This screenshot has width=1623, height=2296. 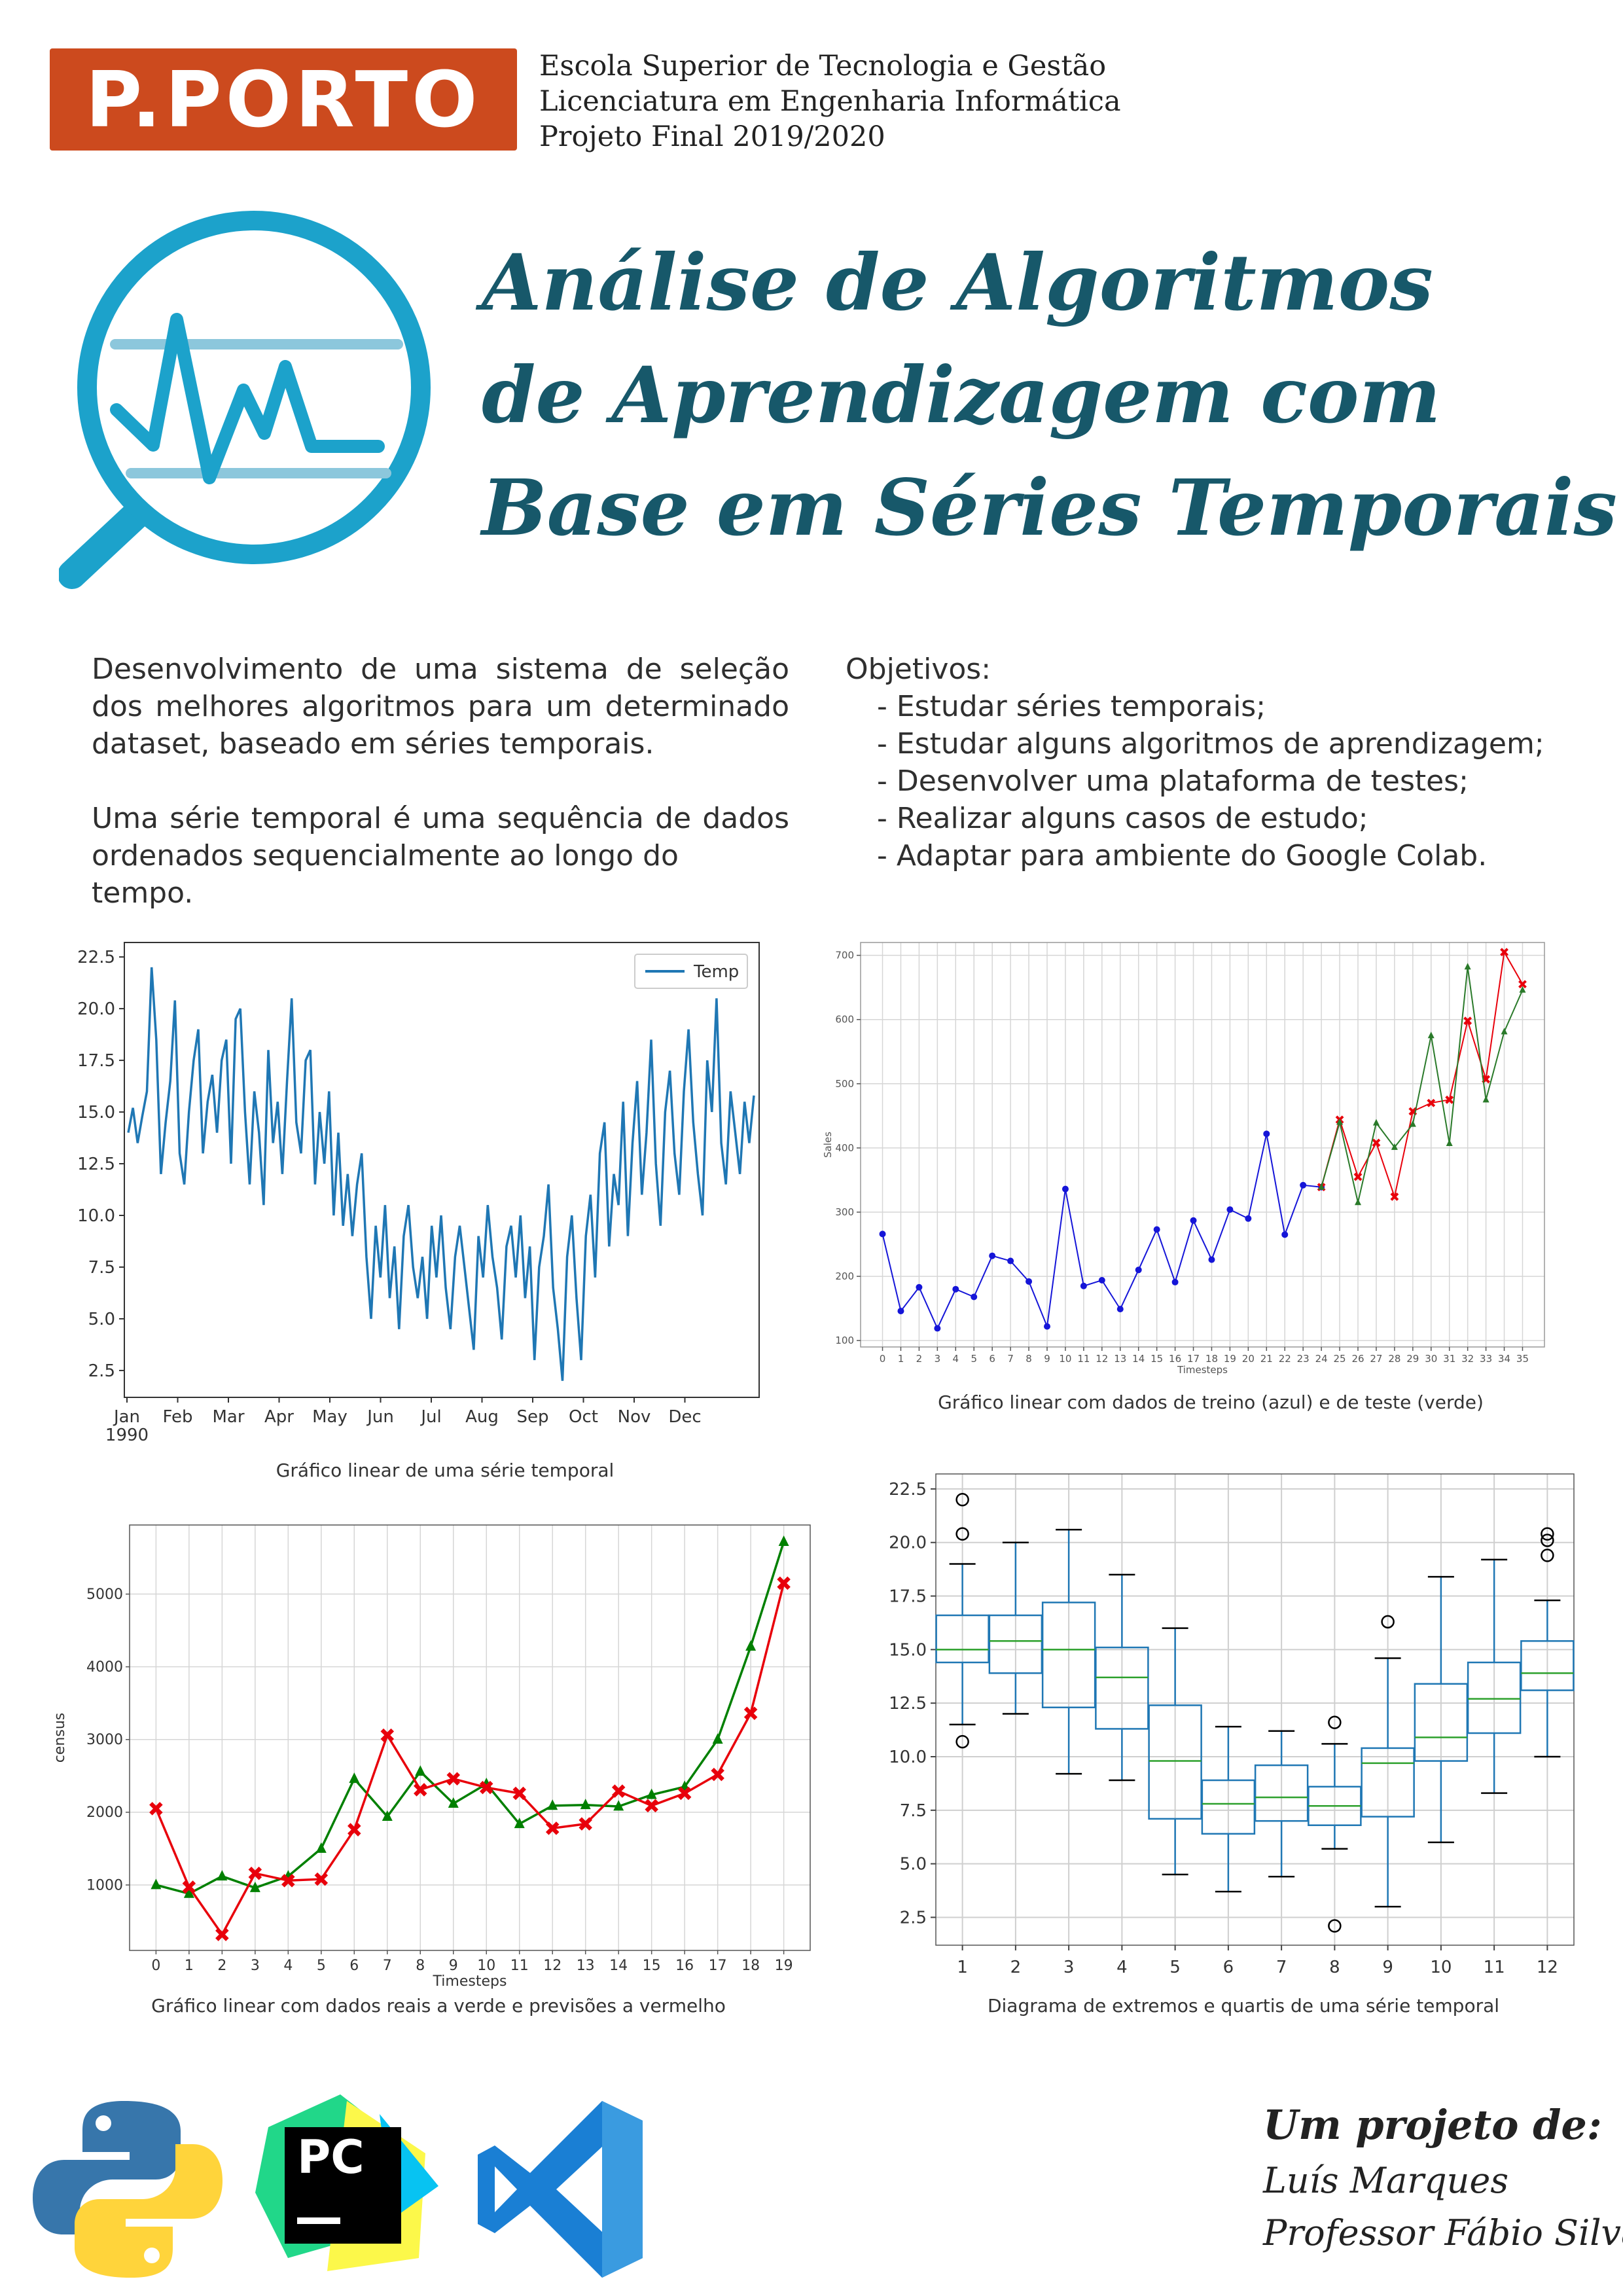 I want to click on x-tick-label: 22, so click(x=1285, y=1359).